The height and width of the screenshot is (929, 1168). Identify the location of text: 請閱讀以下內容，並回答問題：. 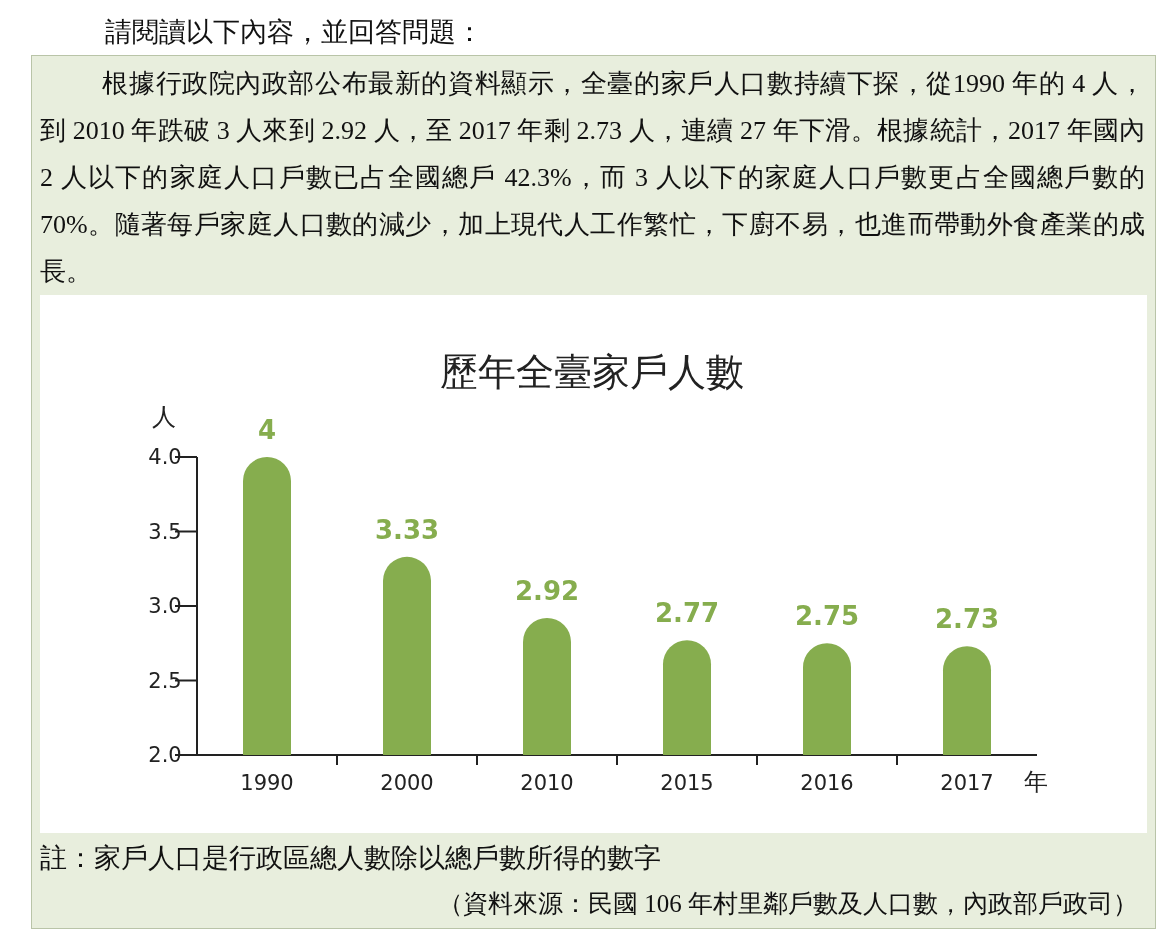
(294, 32).